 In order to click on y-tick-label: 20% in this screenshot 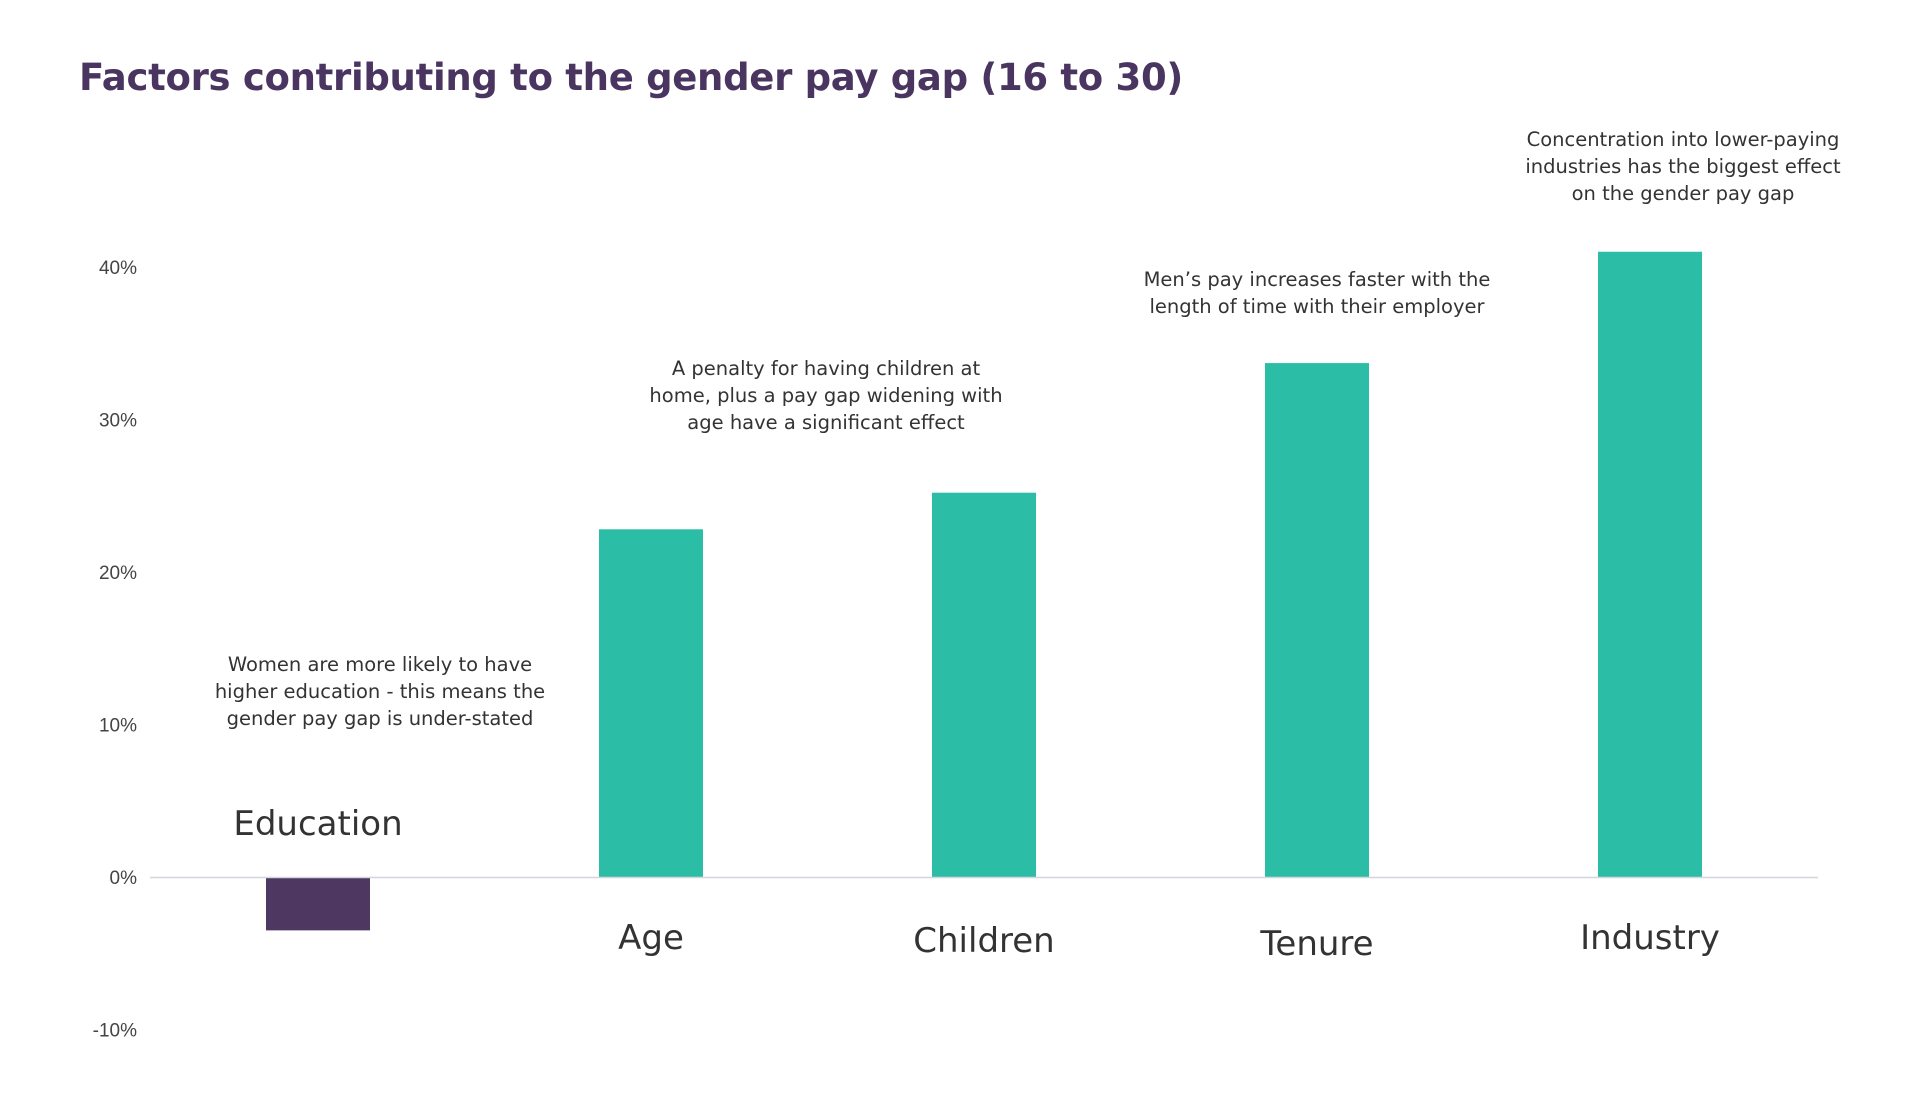, I will do `click(118, 573)`.